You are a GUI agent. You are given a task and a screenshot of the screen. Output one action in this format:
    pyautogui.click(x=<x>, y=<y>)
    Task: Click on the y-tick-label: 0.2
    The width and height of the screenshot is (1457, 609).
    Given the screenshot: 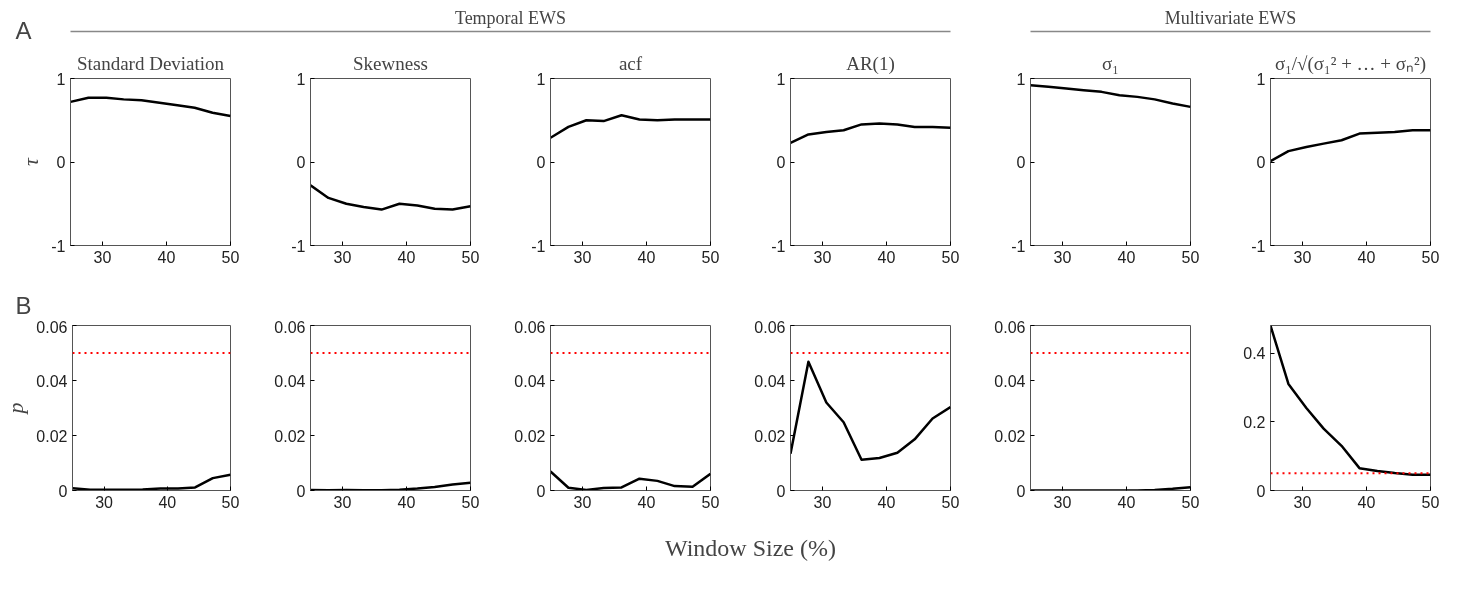 What is the action you would take?
    pyautogui.click(x=1254, y=422)
    